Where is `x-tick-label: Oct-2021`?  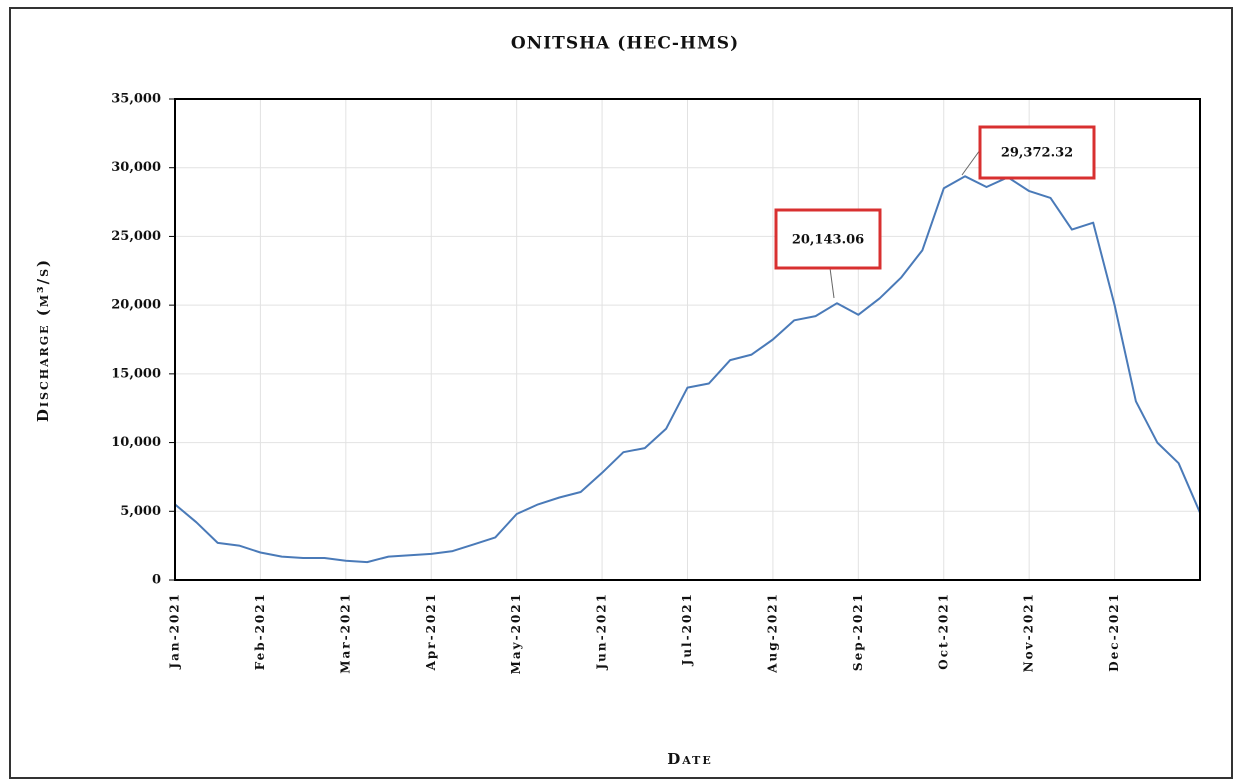
x-tick-label: Oct-2021 is located at coordinates (943, 631).